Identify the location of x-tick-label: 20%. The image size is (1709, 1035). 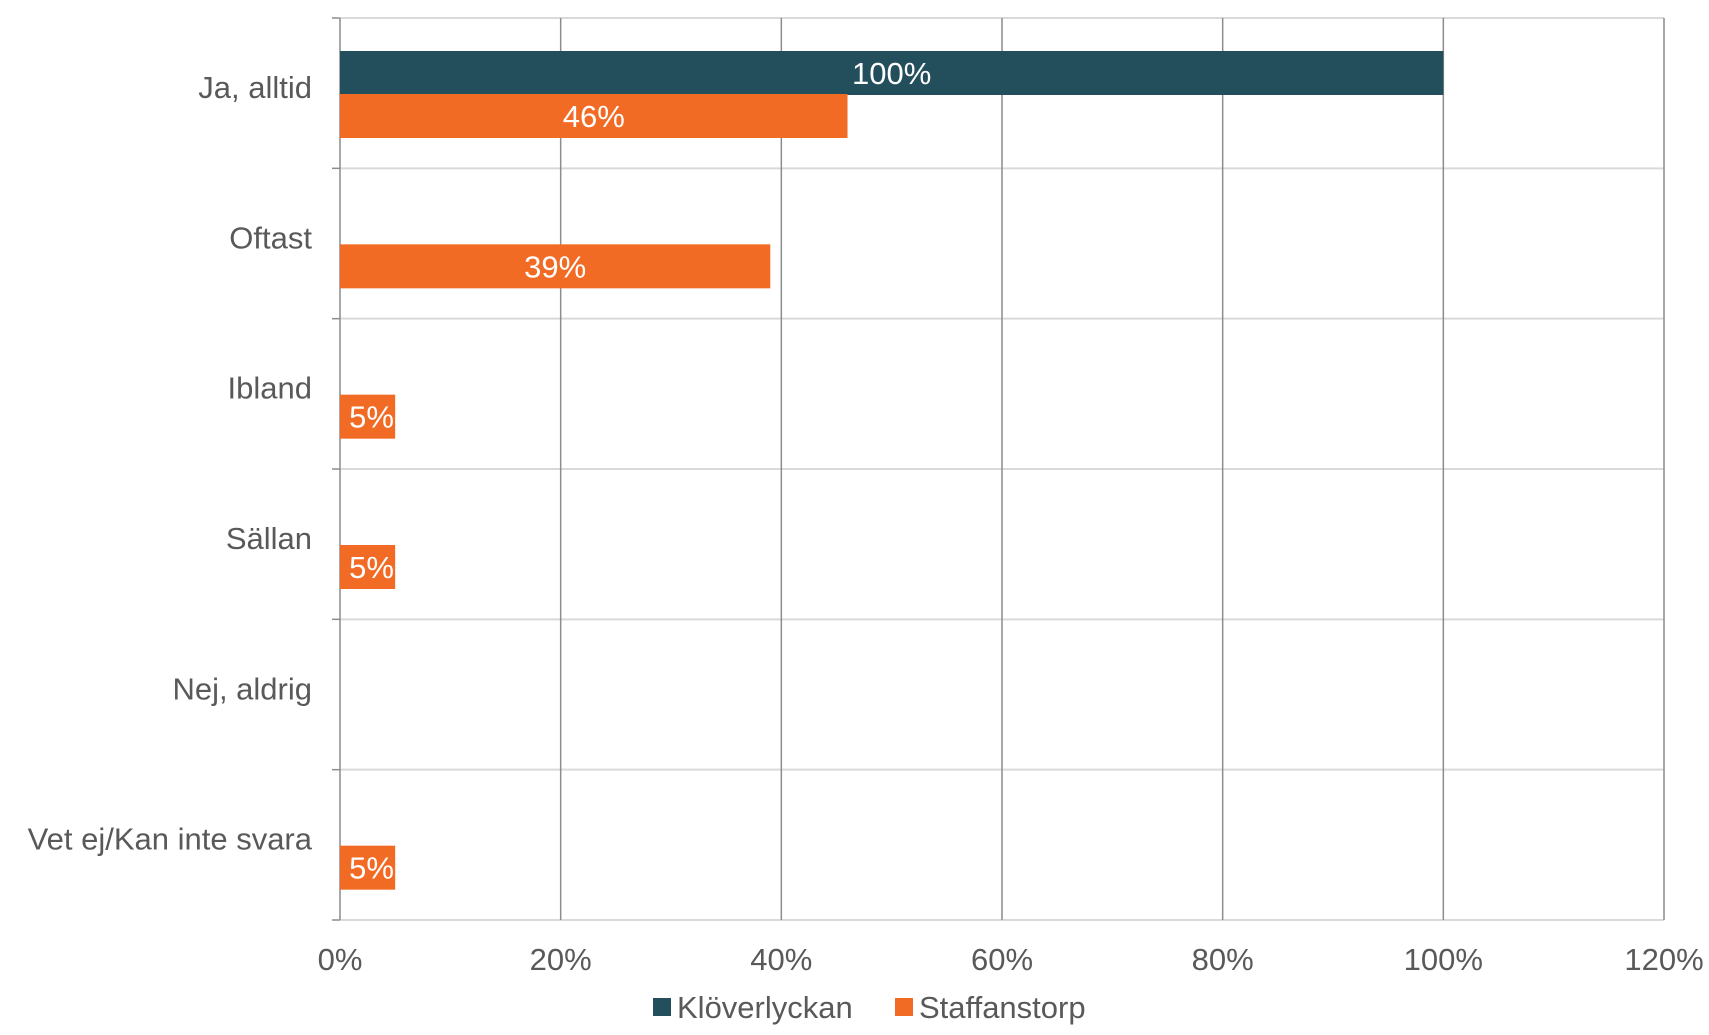
(561, 959).